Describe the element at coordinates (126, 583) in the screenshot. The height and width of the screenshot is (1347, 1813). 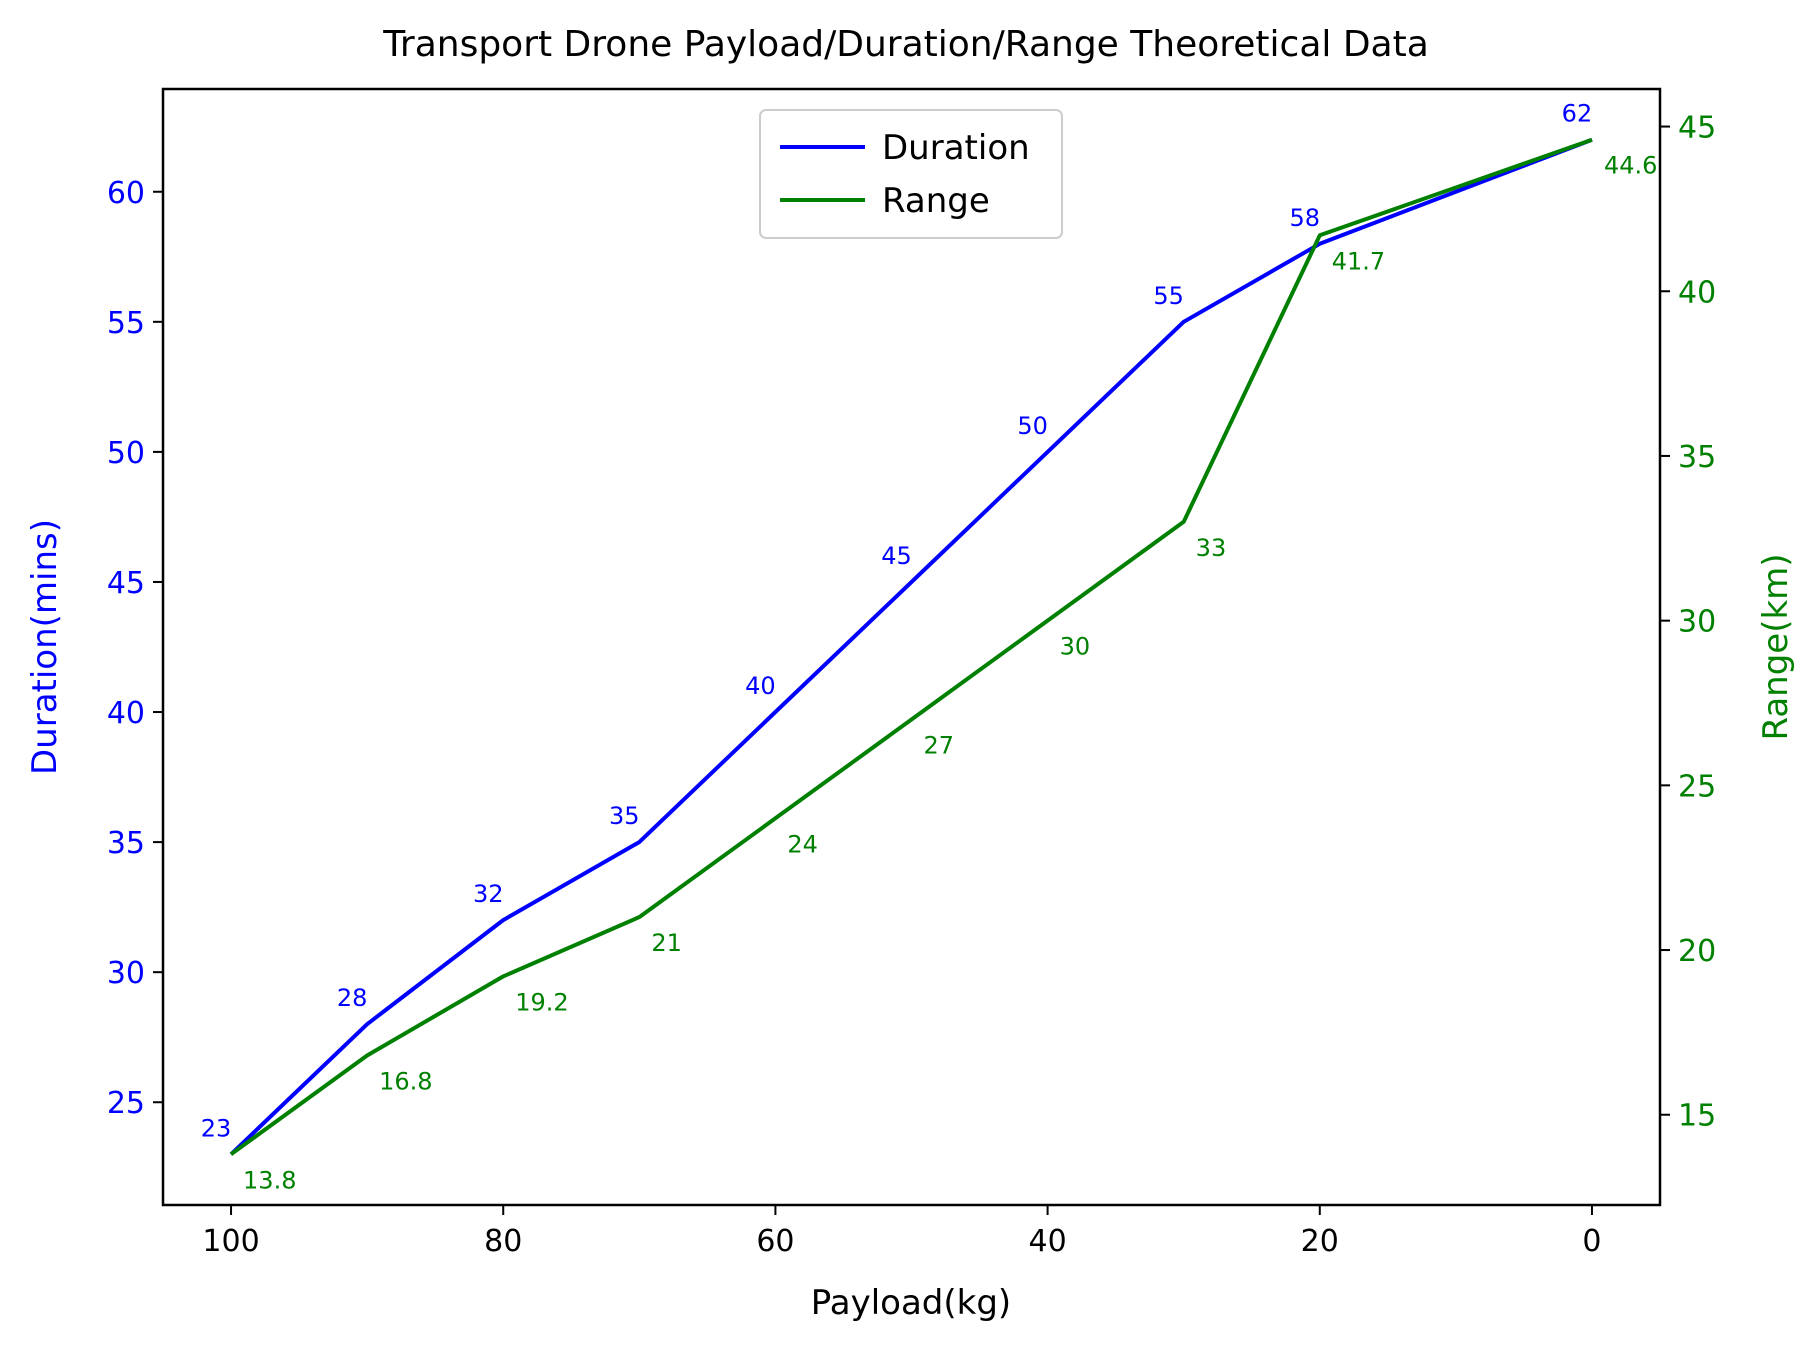
I see `y-left-tick-label-45: 45` at that location.